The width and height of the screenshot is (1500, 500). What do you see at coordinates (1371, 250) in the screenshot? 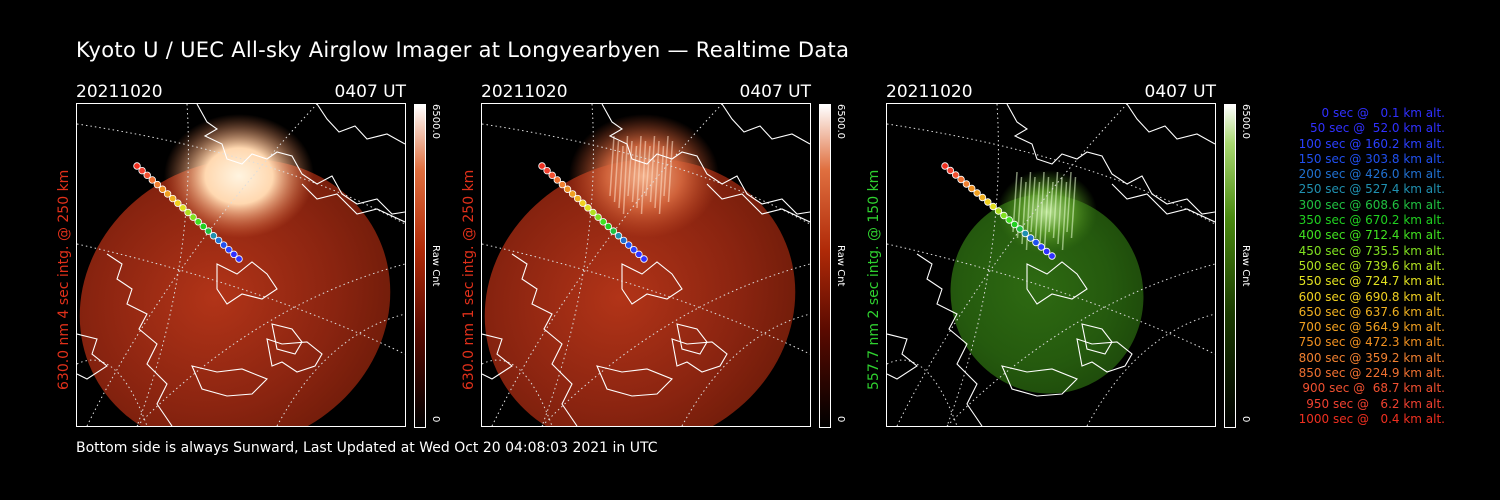
I see `legend-row: 450 sec @ 735.5 km alt.` at bounding box center [1371, 250].